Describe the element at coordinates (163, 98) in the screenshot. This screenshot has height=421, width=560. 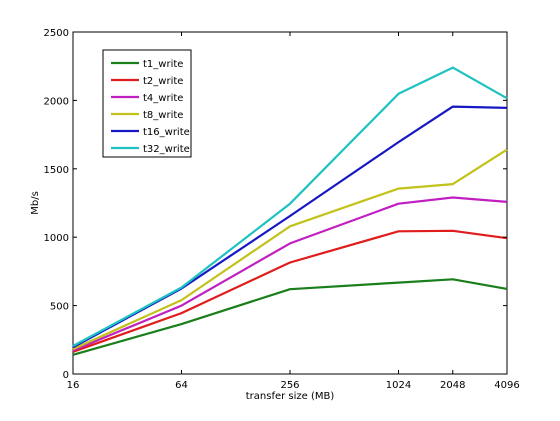
I see `legend-label: t4_write` at that location.